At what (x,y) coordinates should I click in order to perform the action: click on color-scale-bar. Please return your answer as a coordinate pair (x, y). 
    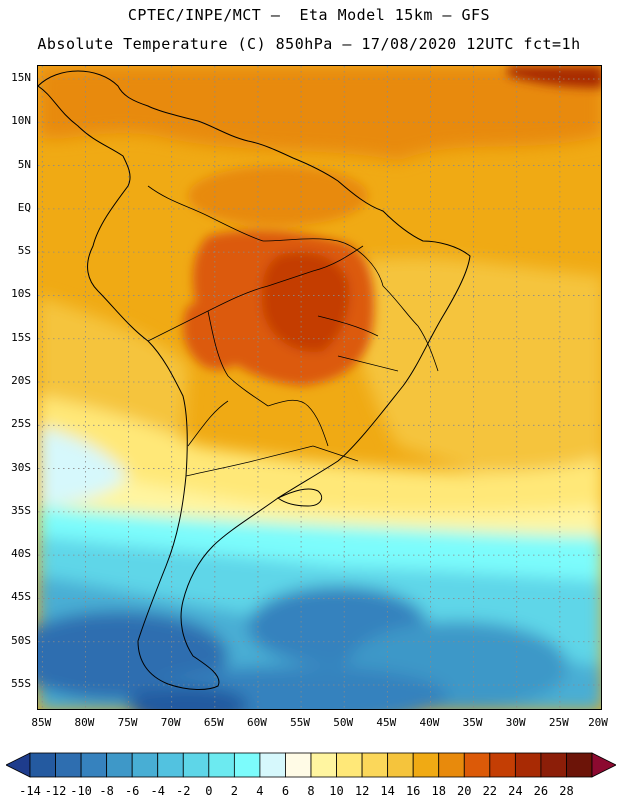
    Looking at the image, I should click on (311, 765).